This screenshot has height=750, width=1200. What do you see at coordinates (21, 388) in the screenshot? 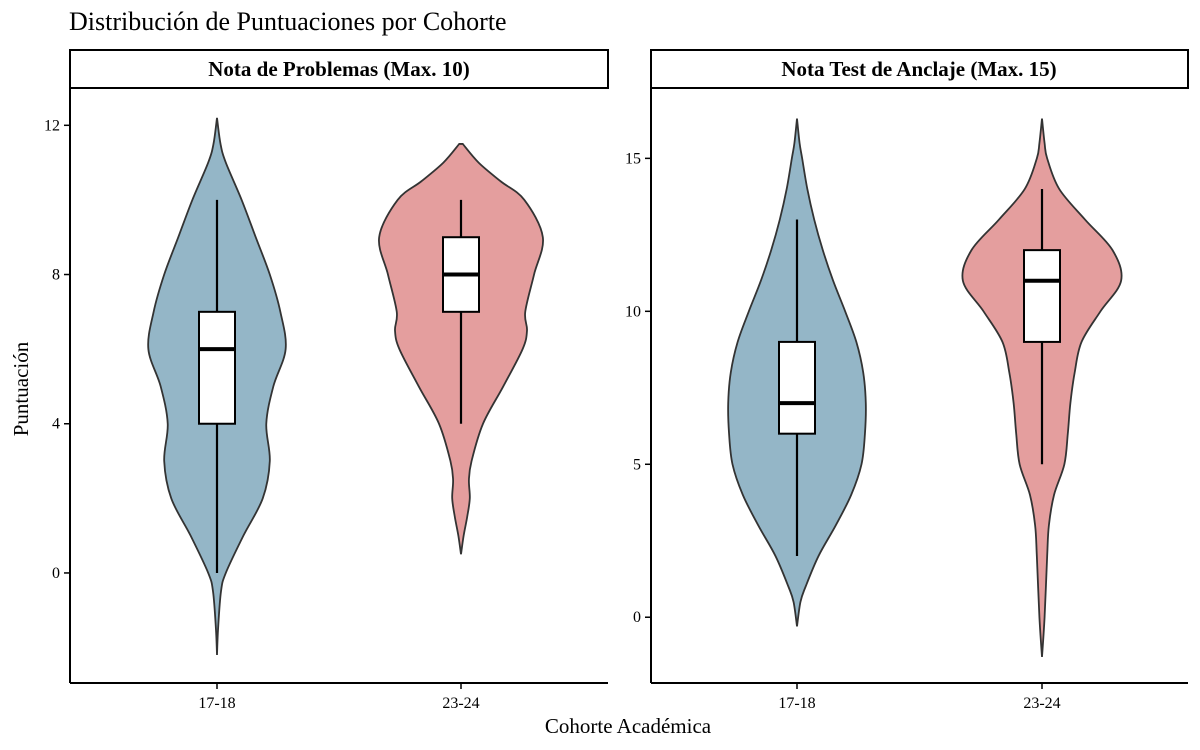
I see `y-axis-title: Puntuación` at bounding box center [21, 388].